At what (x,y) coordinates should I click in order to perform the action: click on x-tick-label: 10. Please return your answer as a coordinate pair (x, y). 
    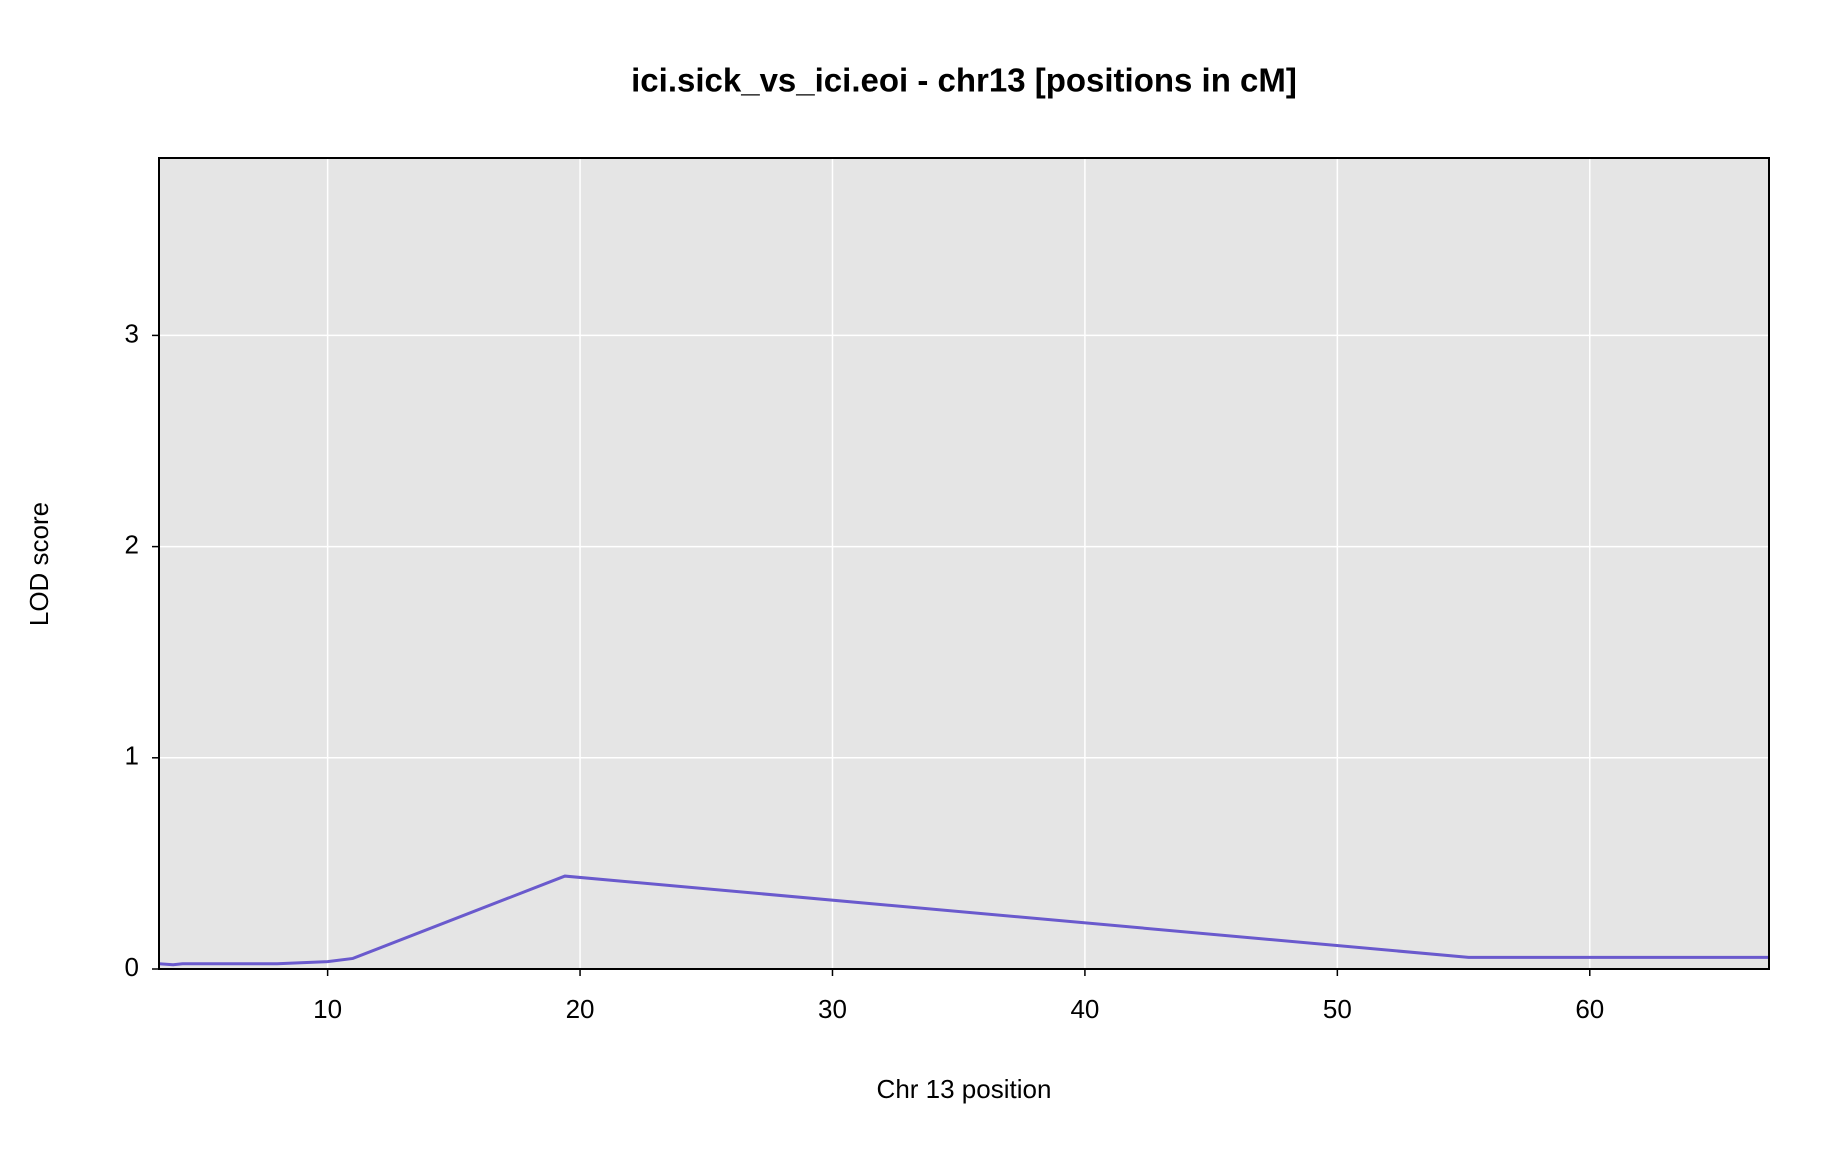
    Looking at the image, I should click on (327, 1009).